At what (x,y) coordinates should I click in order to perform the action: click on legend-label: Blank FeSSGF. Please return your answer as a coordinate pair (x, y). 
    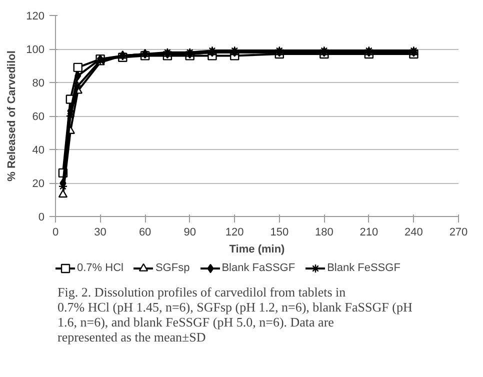
    Looking at the image, I should click on (363, 268).